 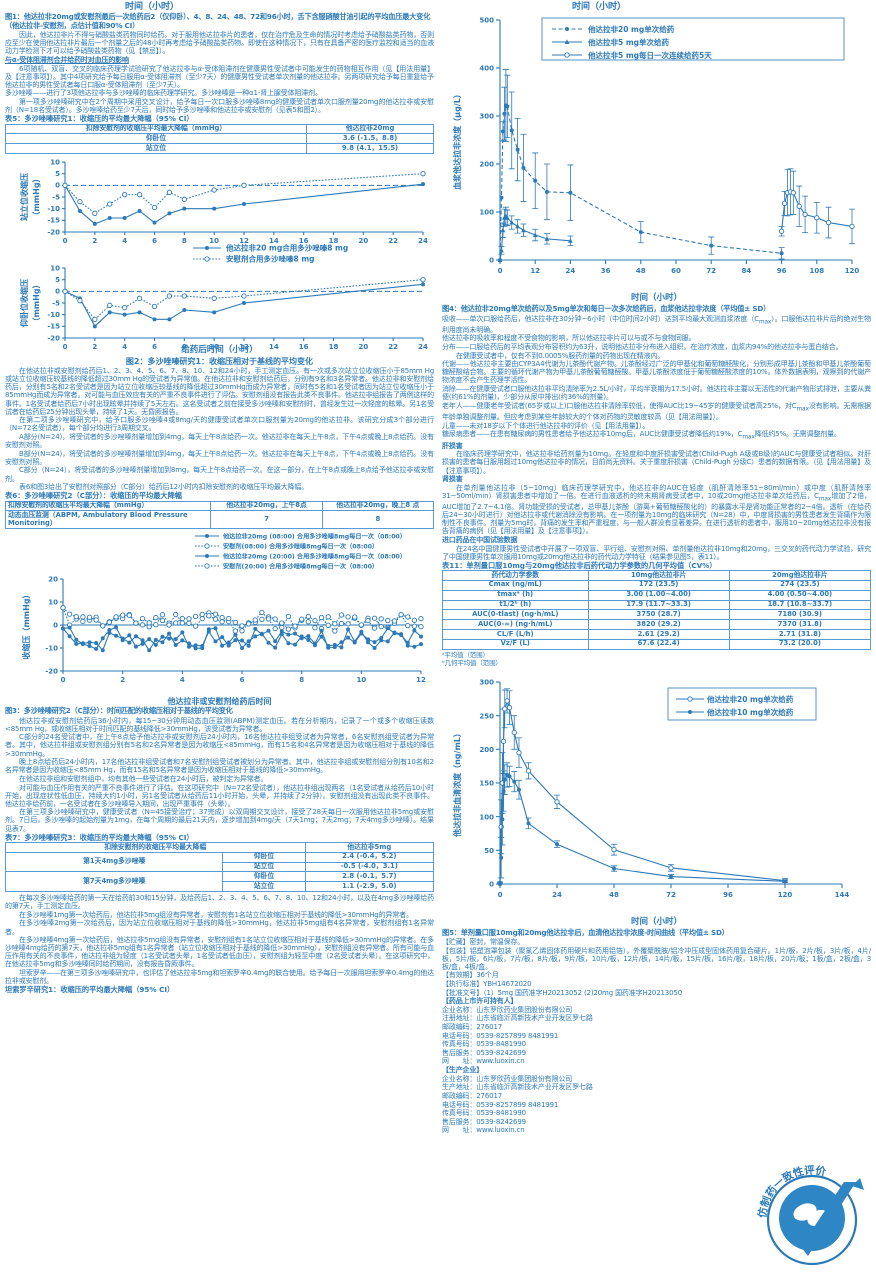 What do you see at coordinates (671, 895) in the screenshot?
I see `svg-text: 72` at bounding box center [671, 895].